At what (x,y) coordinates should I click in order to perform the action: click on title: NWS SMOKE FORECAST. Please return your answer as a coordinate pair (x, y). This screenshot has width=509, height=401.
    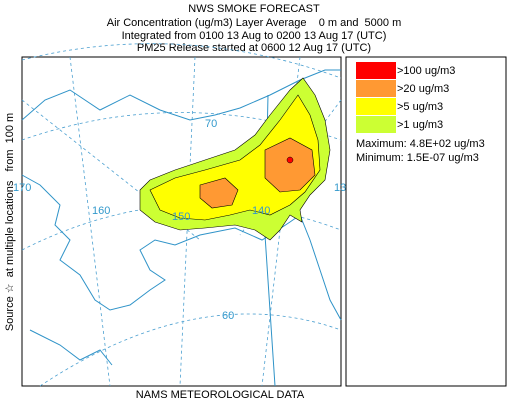
    Looking at the image, I should click on (254, 9).